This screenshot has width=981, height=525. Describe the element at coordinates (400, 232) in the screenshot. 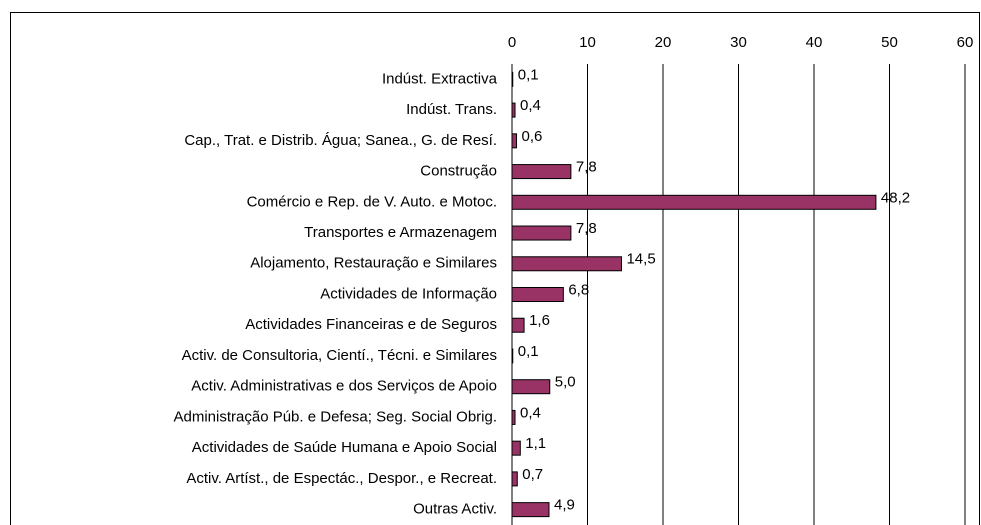

I see `y-tick-label: Transportes e Armazenagem` at that location.